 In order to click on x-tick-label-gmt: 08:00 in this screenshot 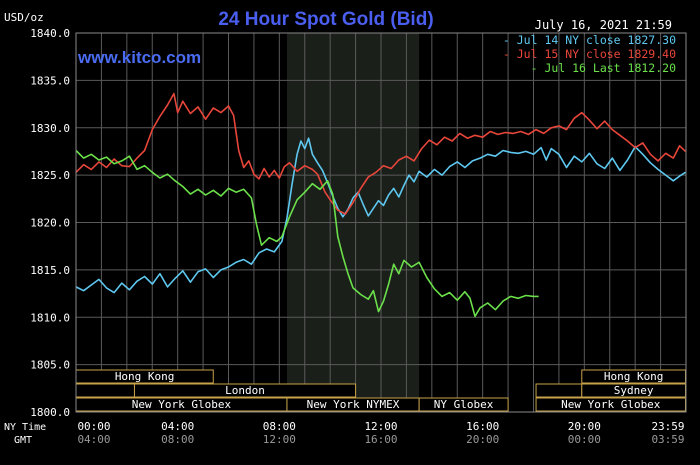, I will do `click(177, 439)`.